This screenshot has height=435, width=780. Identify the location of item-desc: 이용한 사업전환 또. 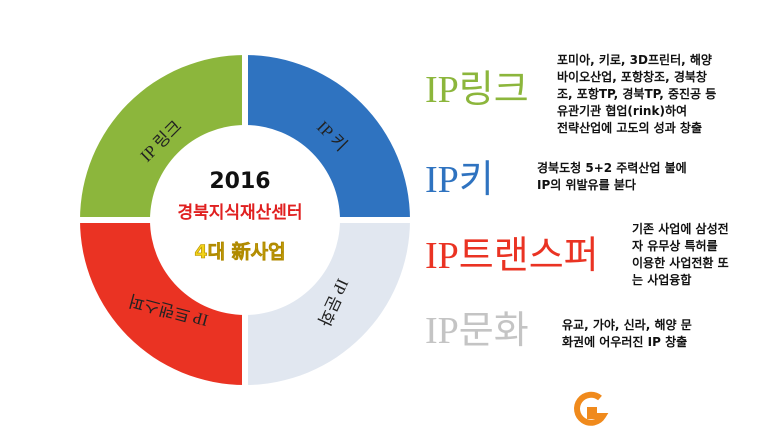
(680, 262).